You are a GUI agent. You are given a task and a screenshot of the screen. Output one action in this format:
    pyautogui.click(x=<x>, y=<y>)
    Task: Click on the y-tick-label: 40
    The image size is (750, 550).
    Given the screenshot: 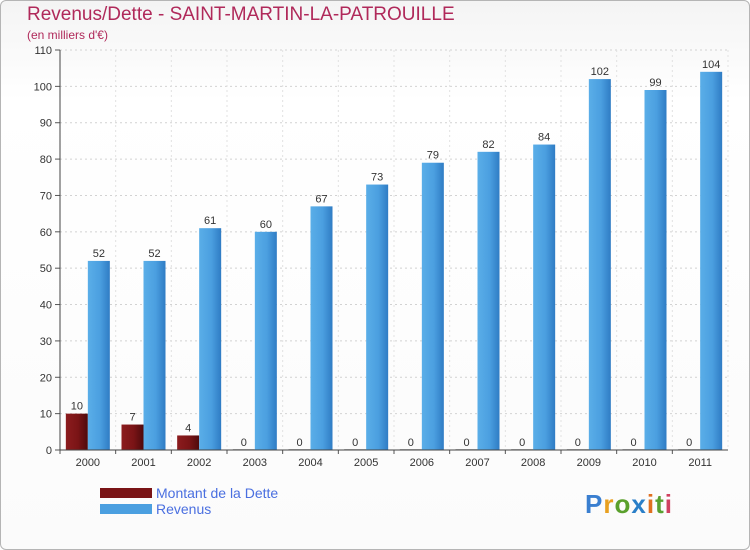 What is the action you would take?
    pyautogui.click(x=46, y=306)
    